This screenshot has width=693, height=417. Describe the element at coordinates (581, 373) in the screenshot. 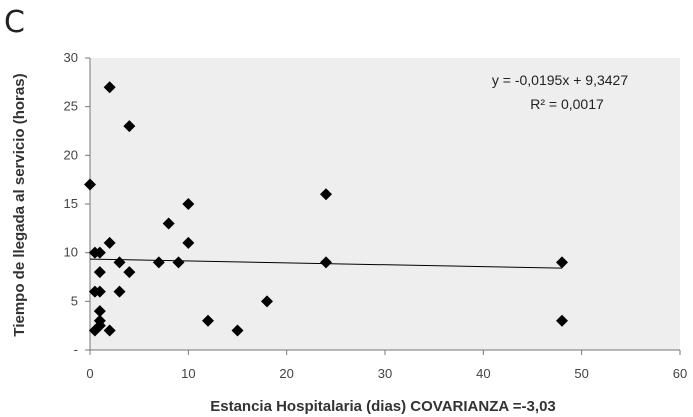

I see `x-tick-label: 50` at that location.